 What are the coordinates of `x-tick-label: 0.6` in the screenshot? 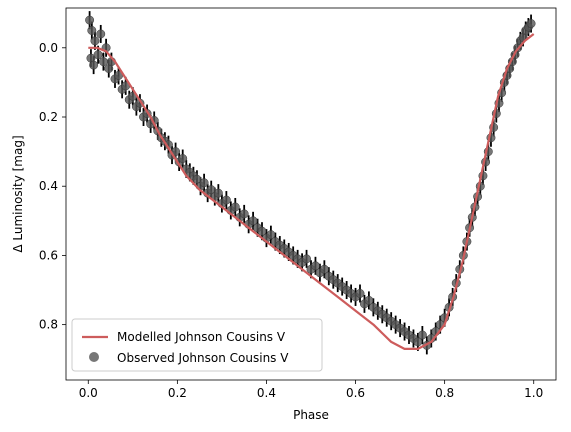 It's located at (355, 393).